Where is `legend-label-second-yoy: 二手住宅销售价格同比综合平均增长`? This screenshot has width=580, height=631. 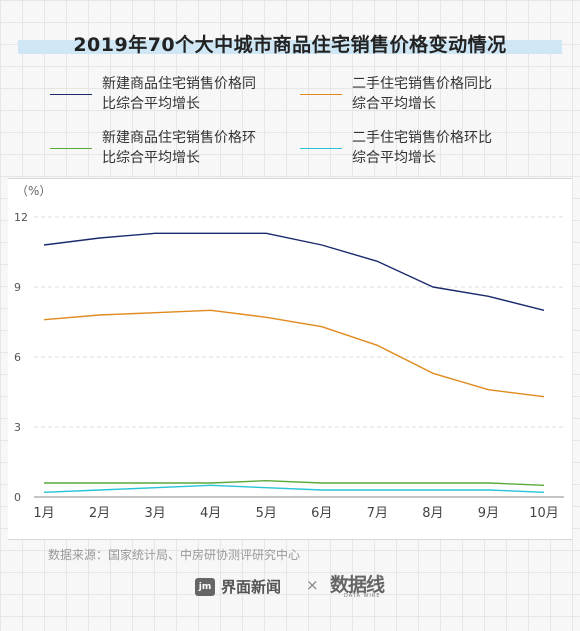 legend-label-second-yoy: 二手住宅销售价格同比综合平均增长 is located at coordinates (422, 94).